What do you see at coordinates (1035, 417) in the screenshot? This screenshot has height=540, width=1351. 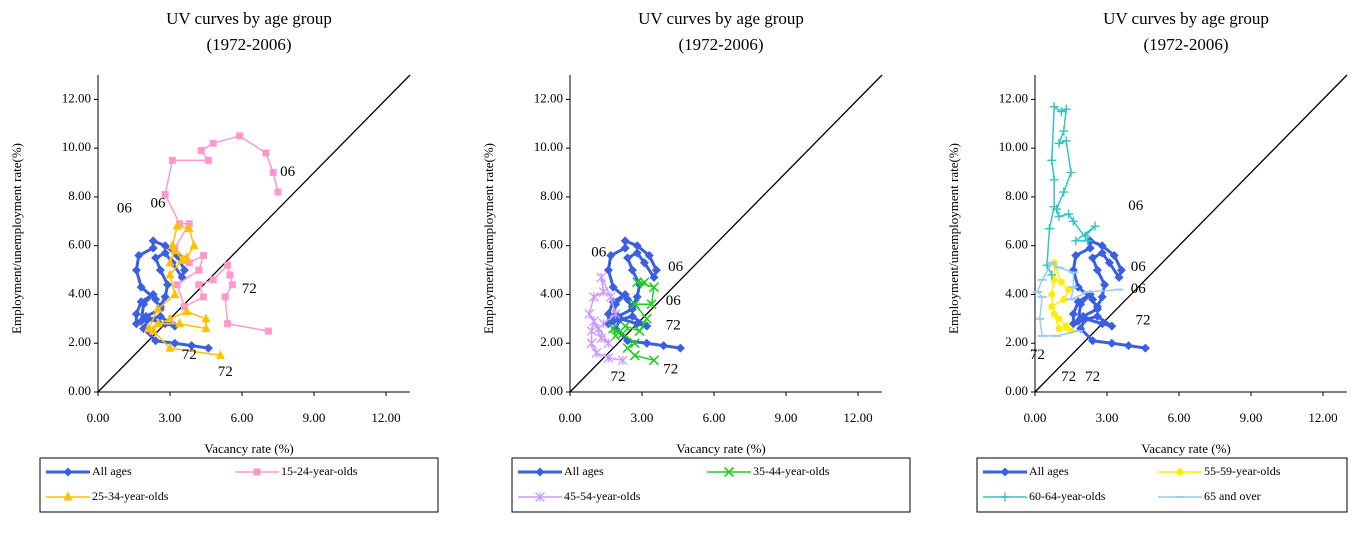 I see `x-tick-label: 0.00` at bounding box center [1035, 417].